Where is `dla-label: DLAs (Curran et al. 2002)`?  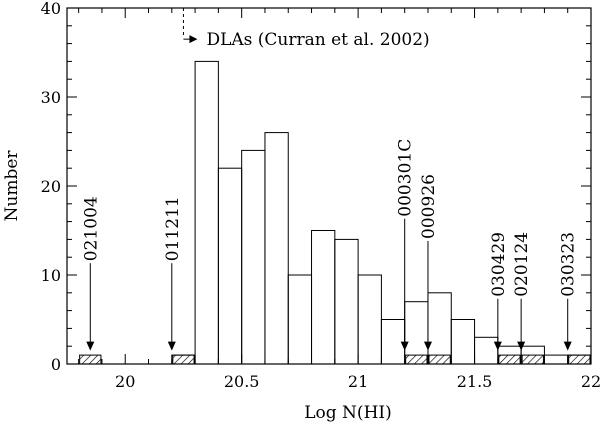 dla-label: DLAs (Curran et al. 2002) is located at coordinates (317, 40).